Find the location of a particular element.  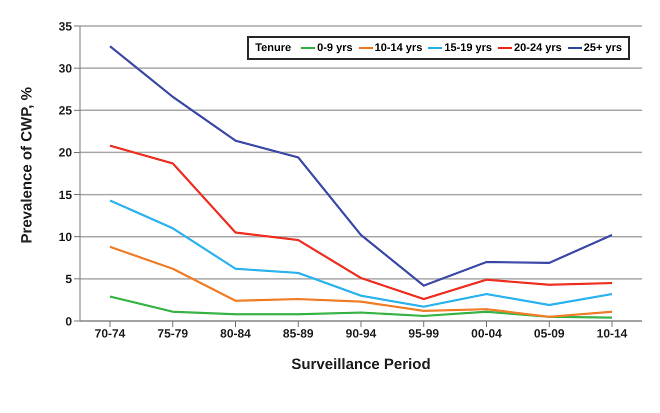

x-tick-label: 90-94 is located at coordinates (361, 333).